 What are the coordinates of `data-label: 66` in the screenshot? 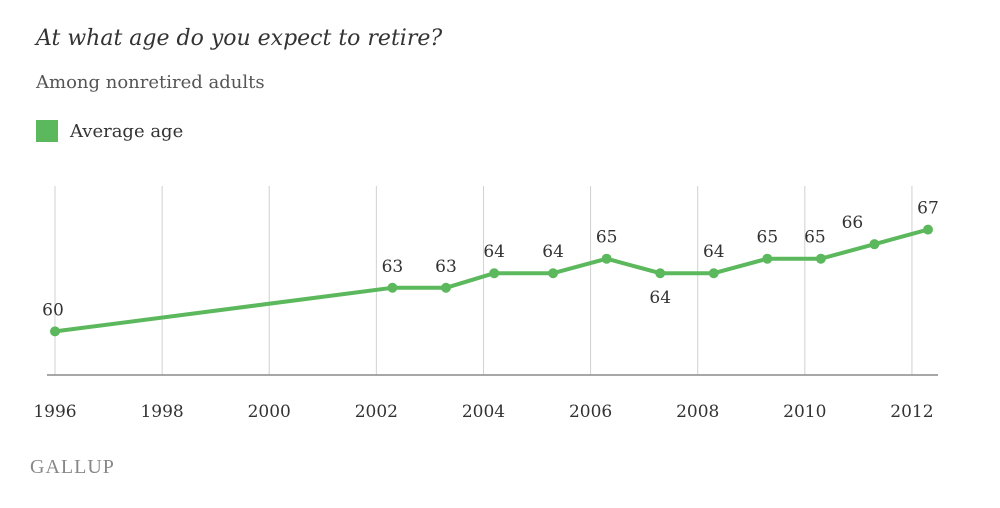 It's located at (853, 223).